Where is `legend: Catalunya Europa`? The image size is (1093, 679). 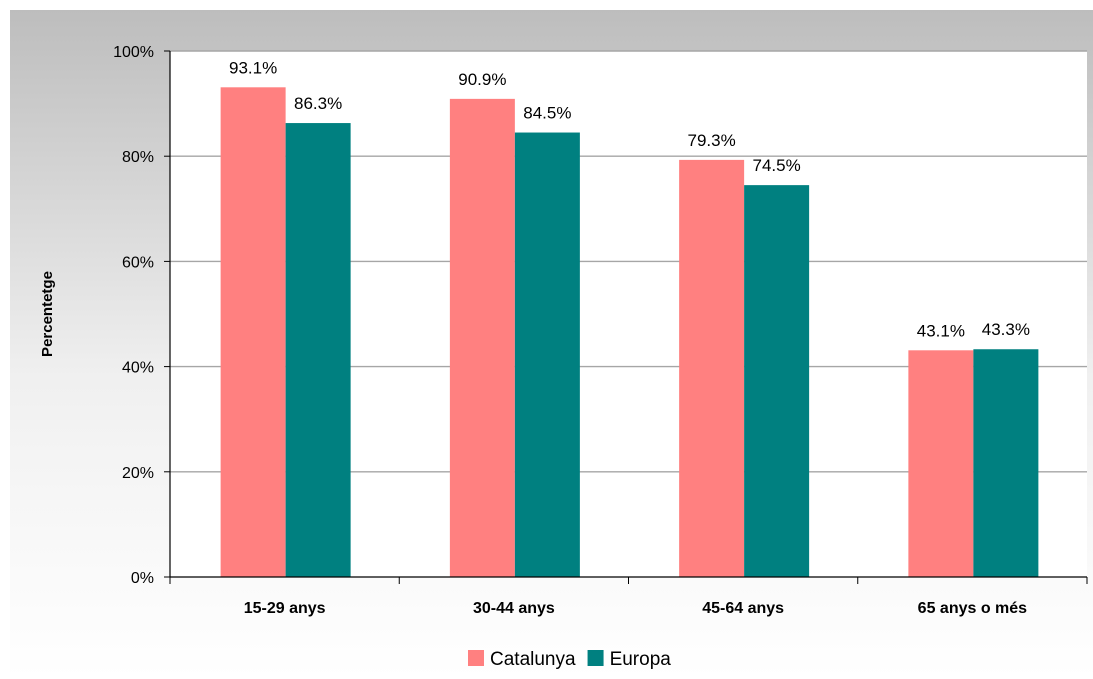 legend: Catalunya Europa is located at coordinates (569, 659).